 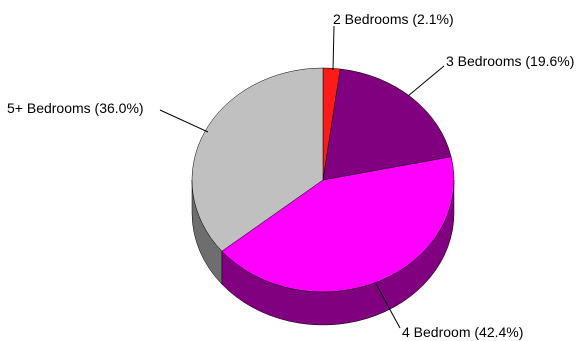 I want to click on slice-label-2: 3 Bedrooms (19.6%), so click(x=510, y=61).